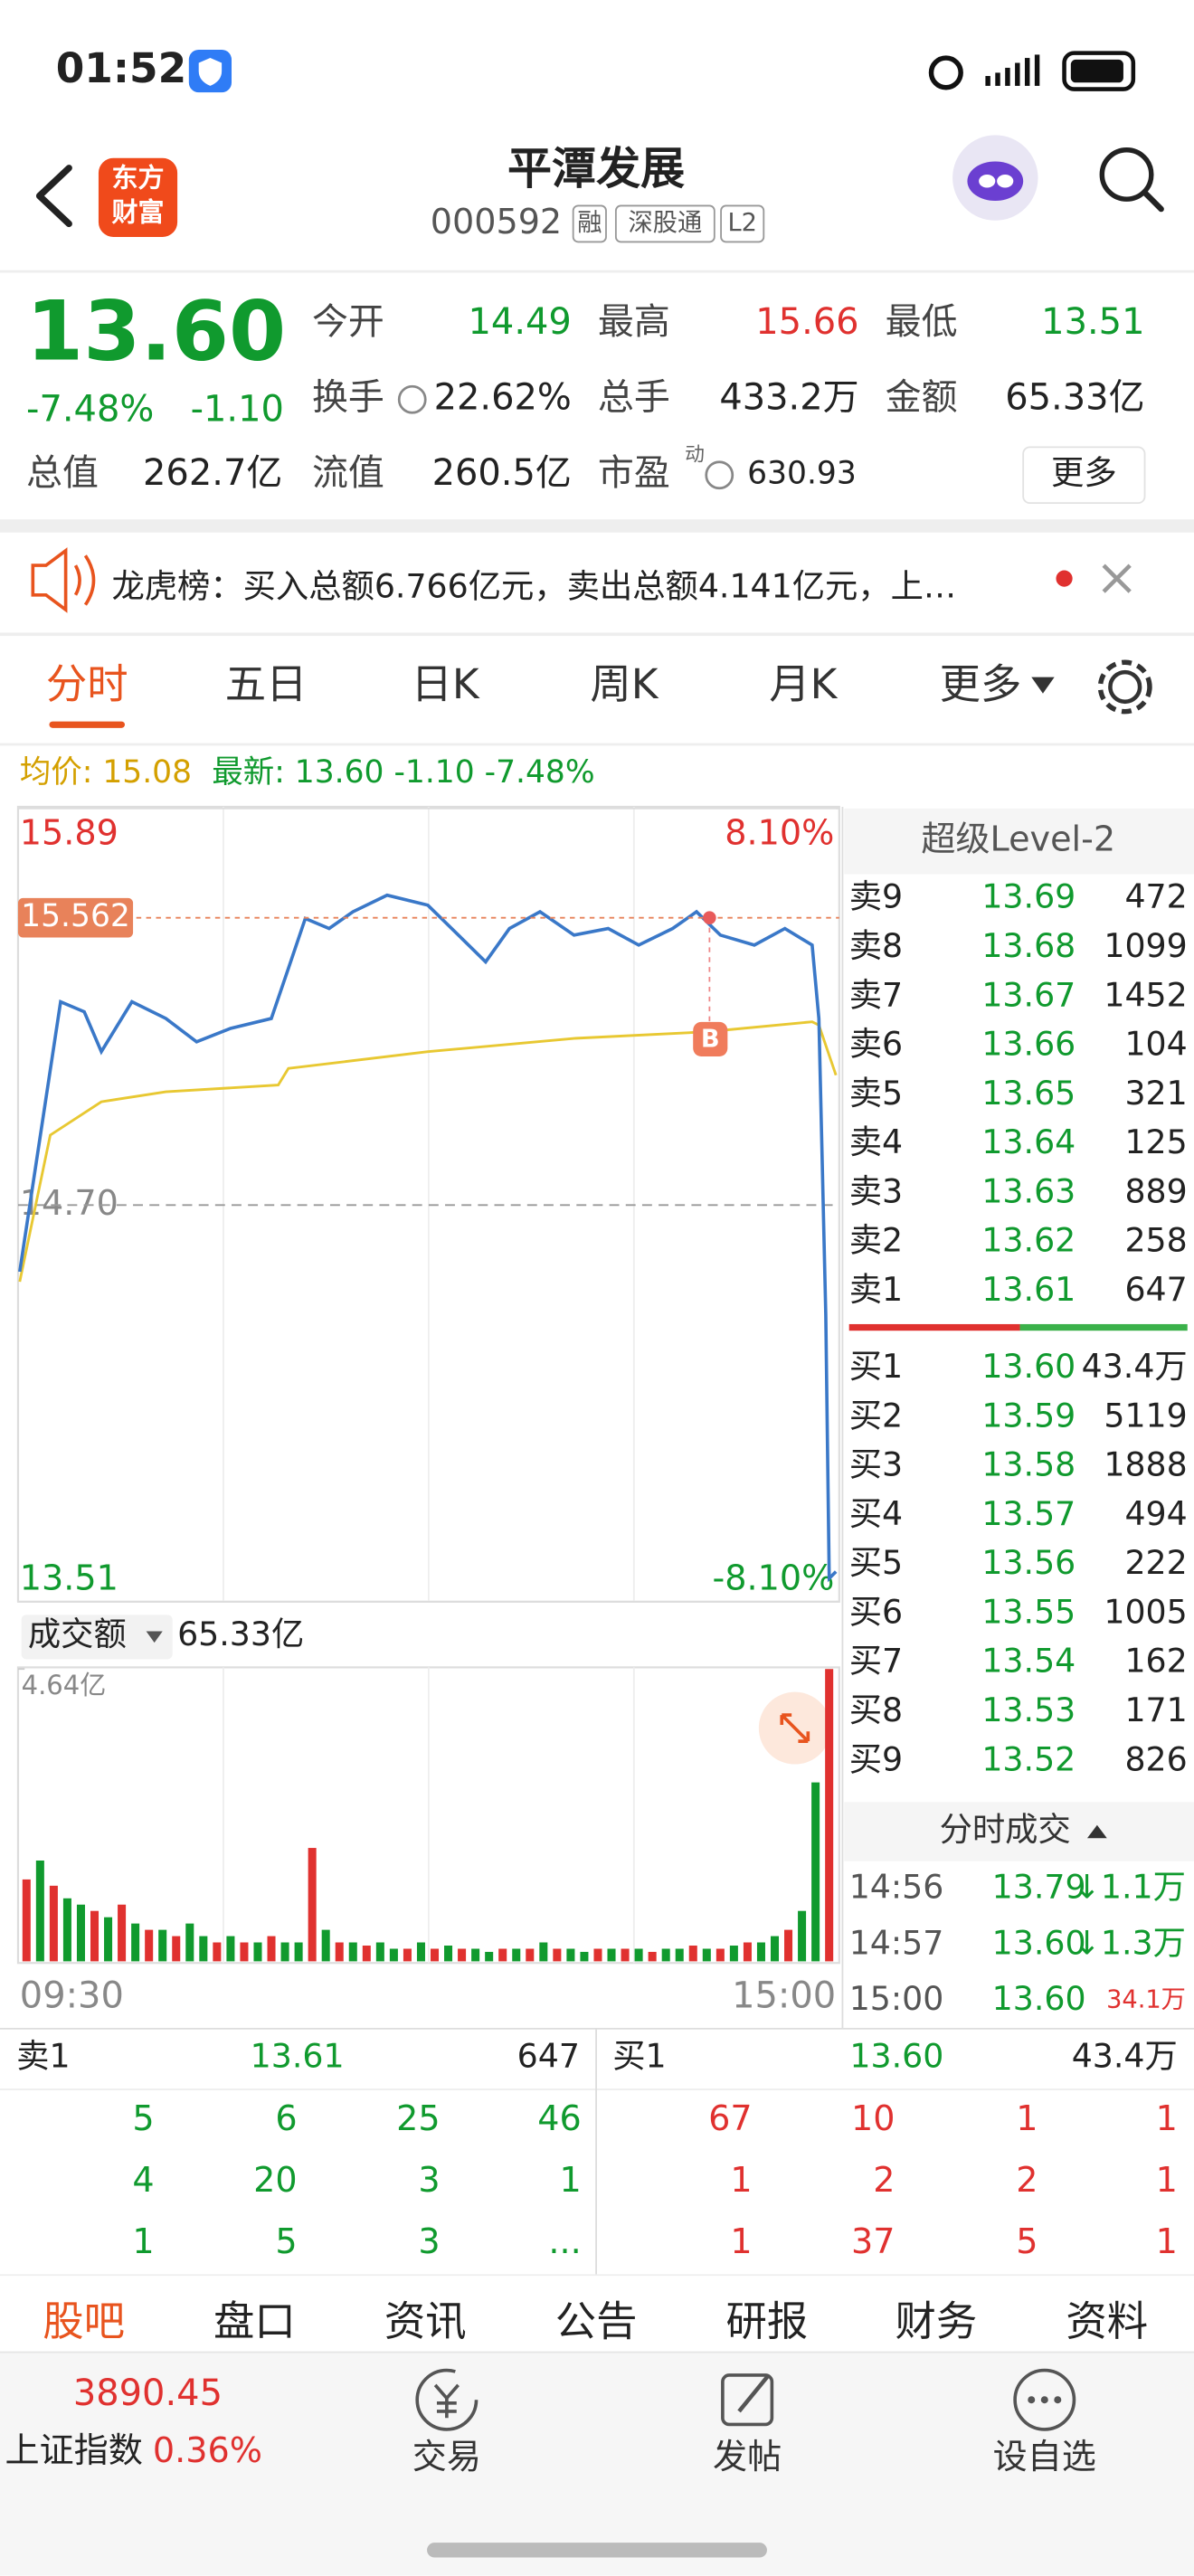 Image resolution: width=1194 pixels, height=2576 pixels. What do you see at coordinates (348, 473) in the screenshot?
I see `field-label: 流值` at bounding box center [348, 473].